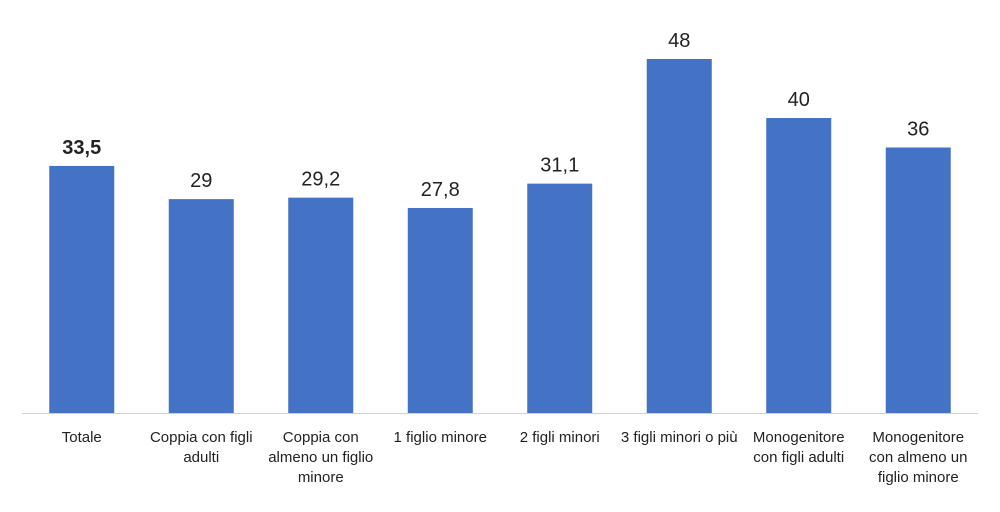 The height and width of the screenshot is (512, 1000). Describe the element at coordinates (320, 180) in the screenshot. I see `value-label: 29,2` at that location.